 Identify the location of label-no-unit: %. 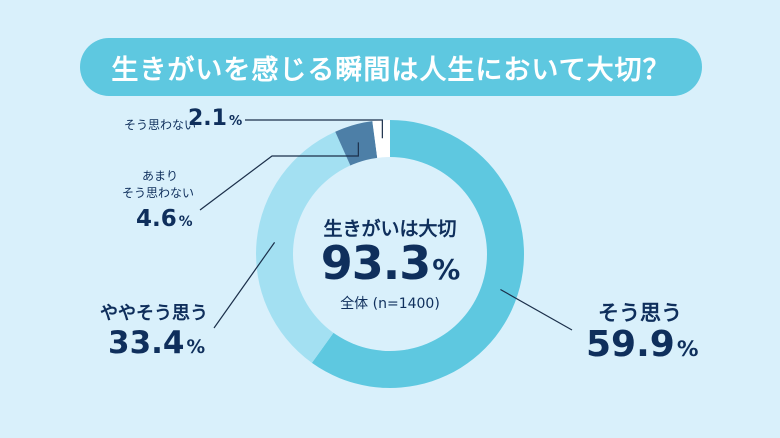
(235, 121).